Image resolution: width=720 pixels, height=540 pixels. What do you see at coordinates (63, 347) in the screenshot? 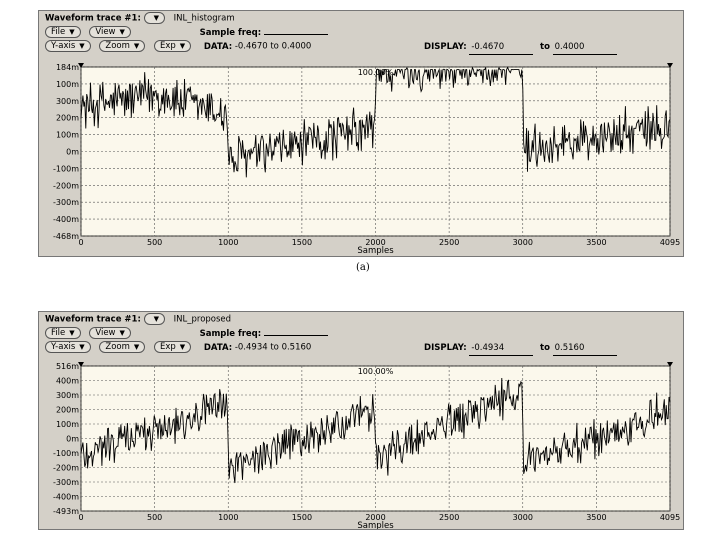
I see `yaxis-menu-label: Y-axis` at bounding box center [63, 347].